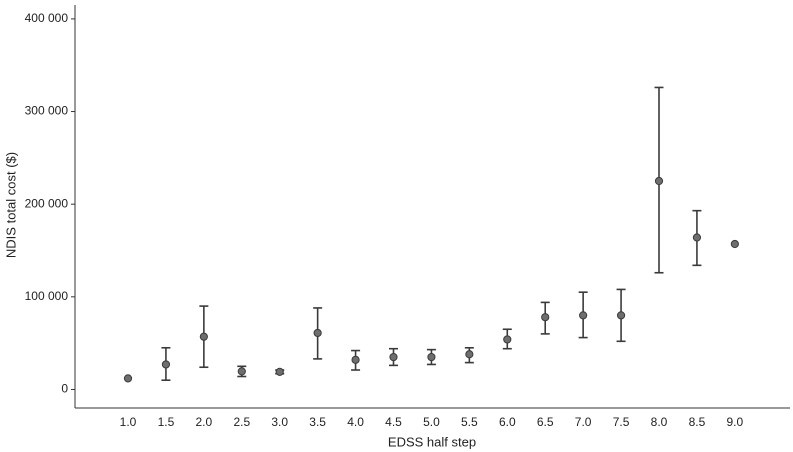 The width and height of the screenshot is (793, 452). Describe the element at coordinates (47, 203) in the screenshot. I see `y-tick-label: 200 000` at that location.